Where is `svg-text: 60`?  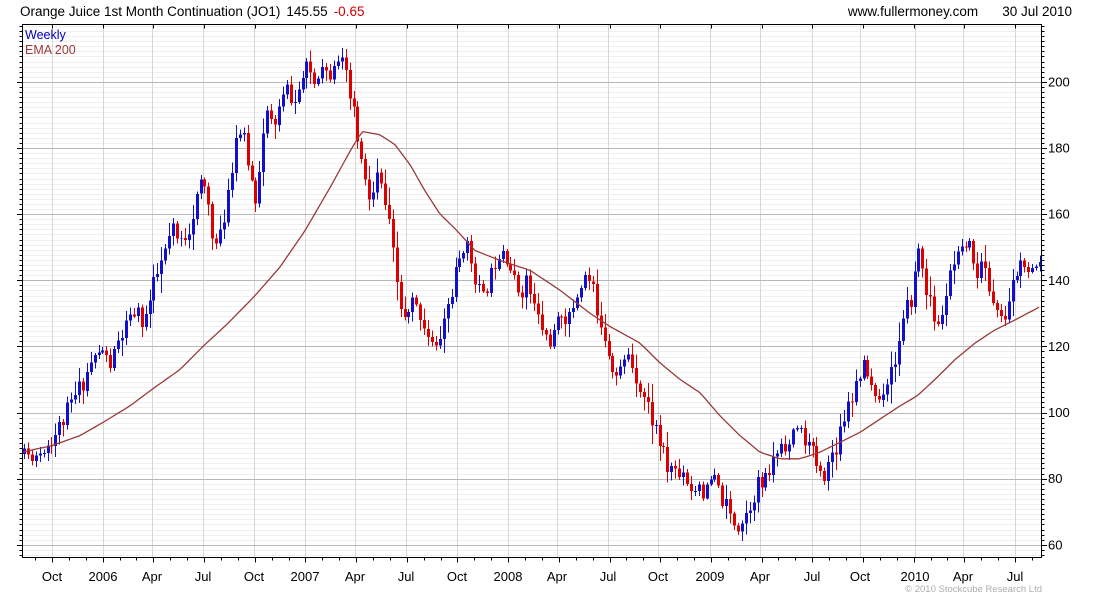
svg-text: 60 is located at coordinates (1055, 544).